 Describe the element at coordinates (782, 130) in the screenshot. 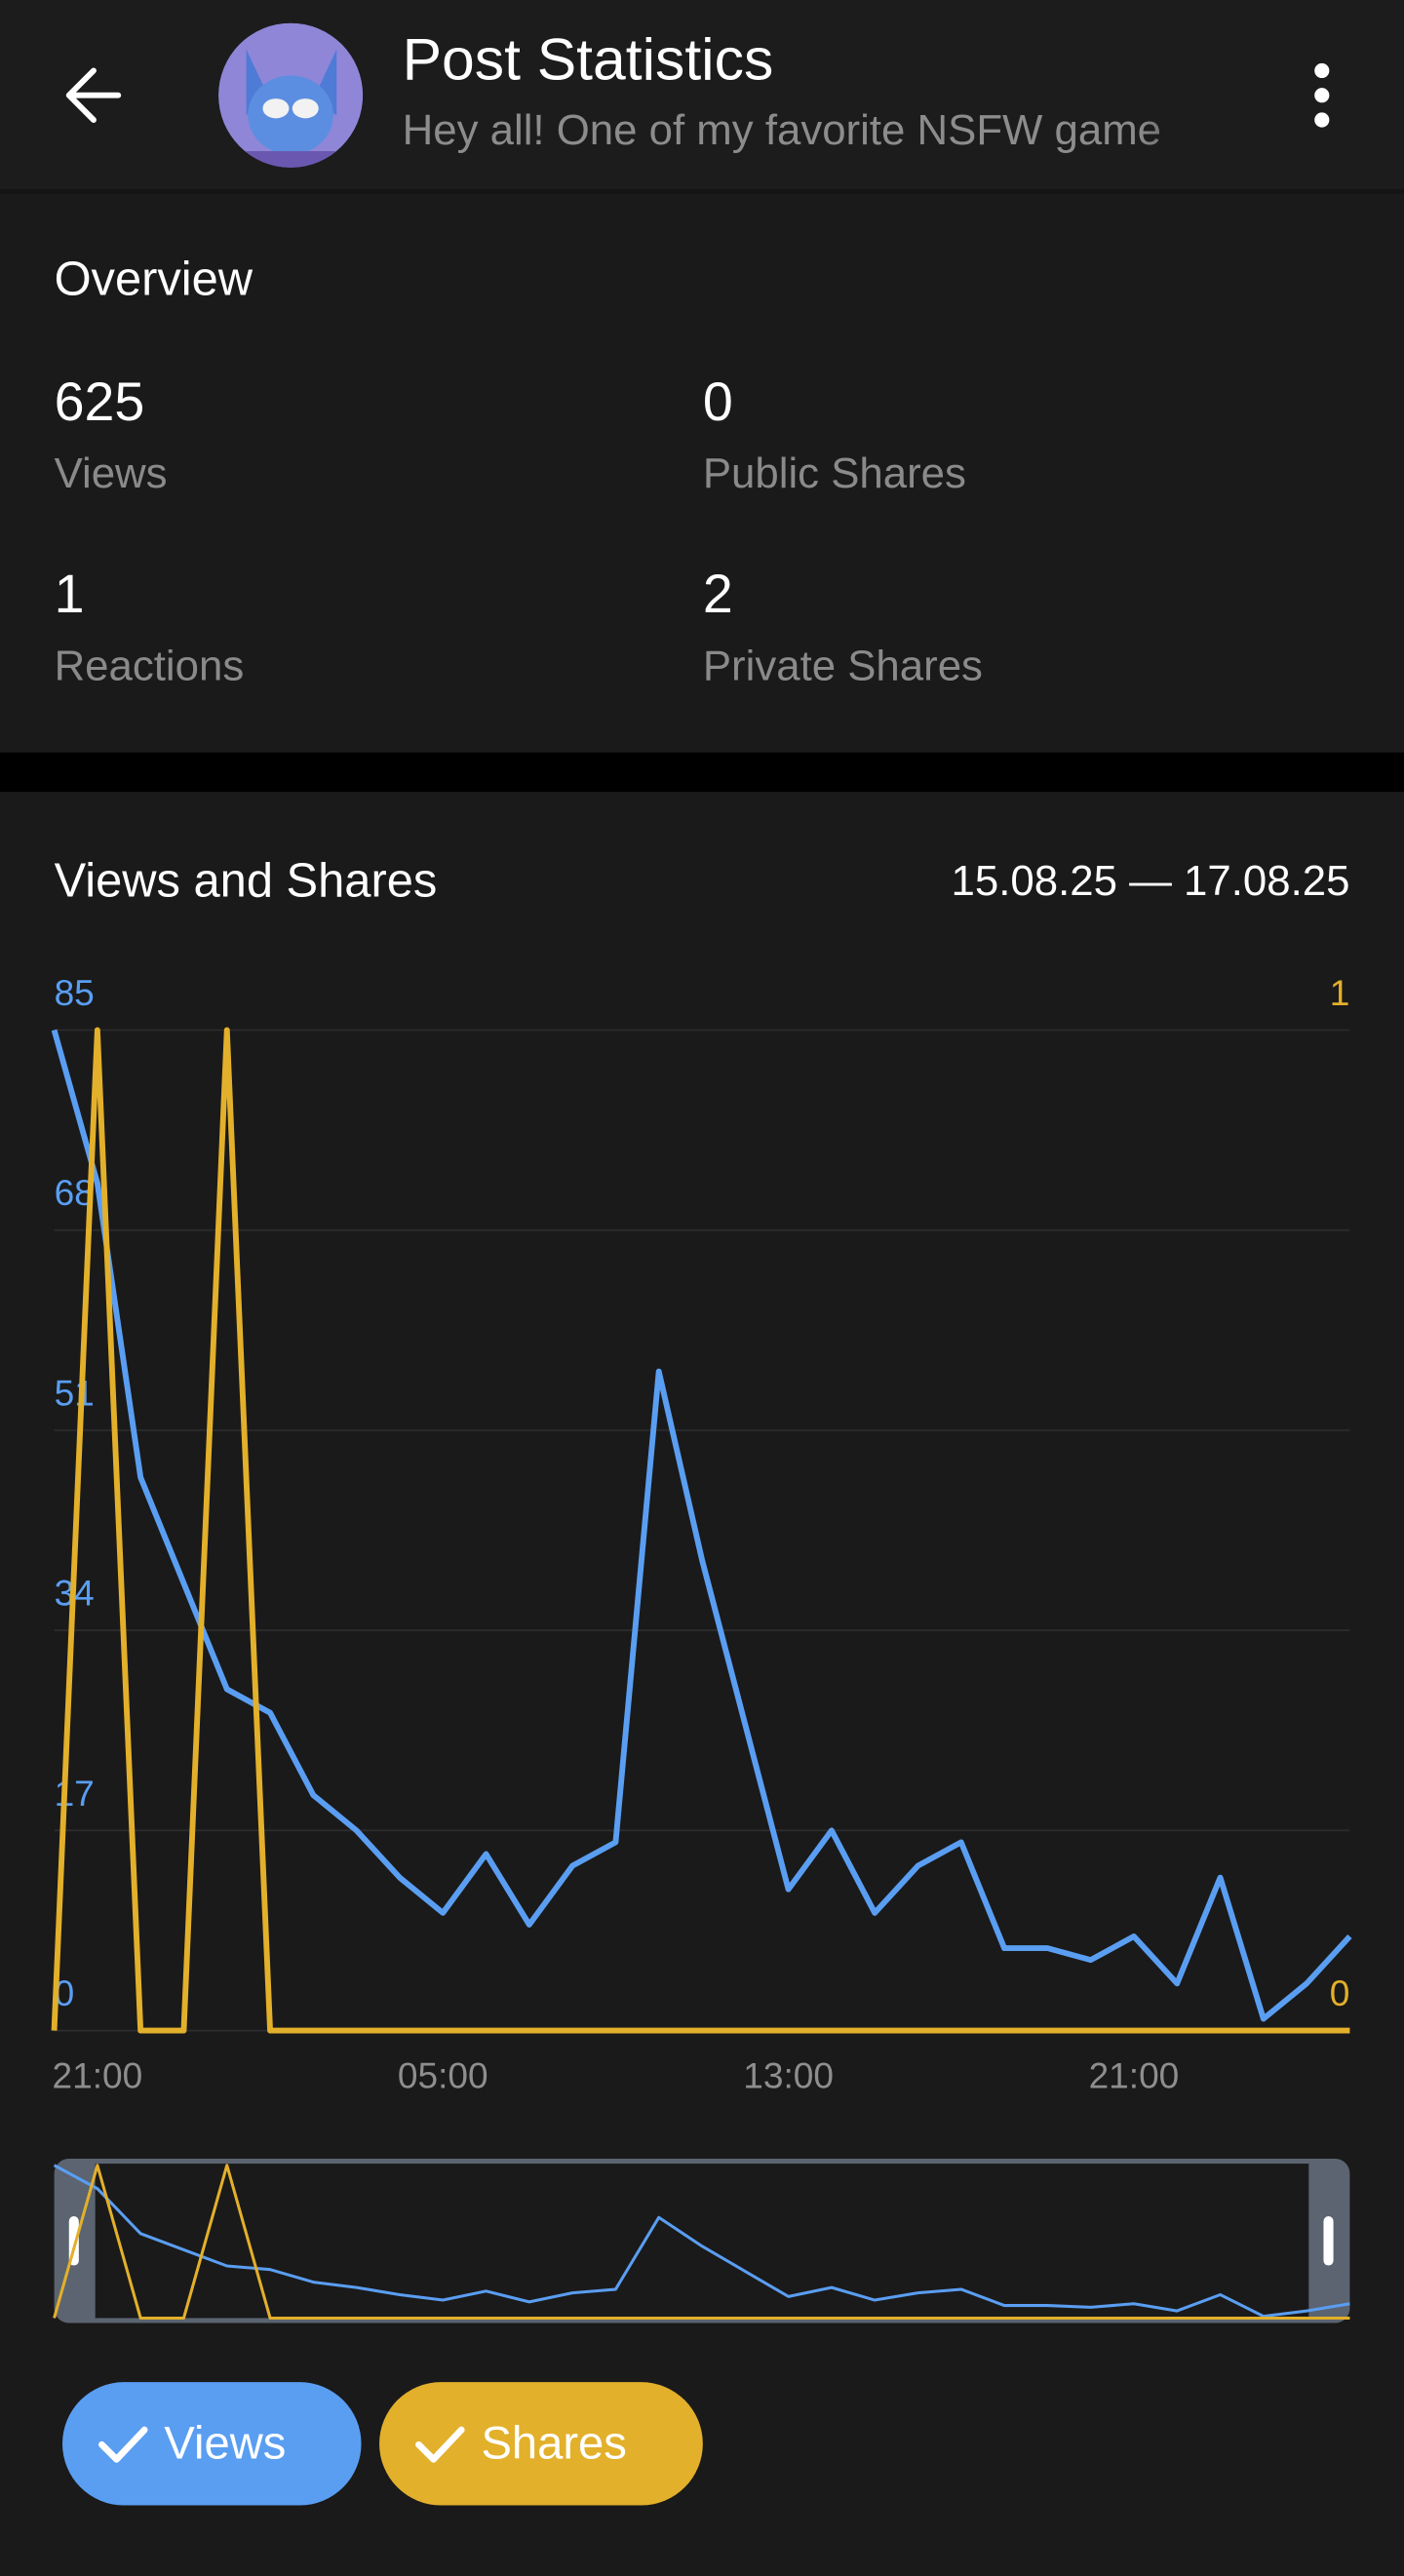

I see `header-subtitle: Hey all! One of my favorite NSFW game` at that location.